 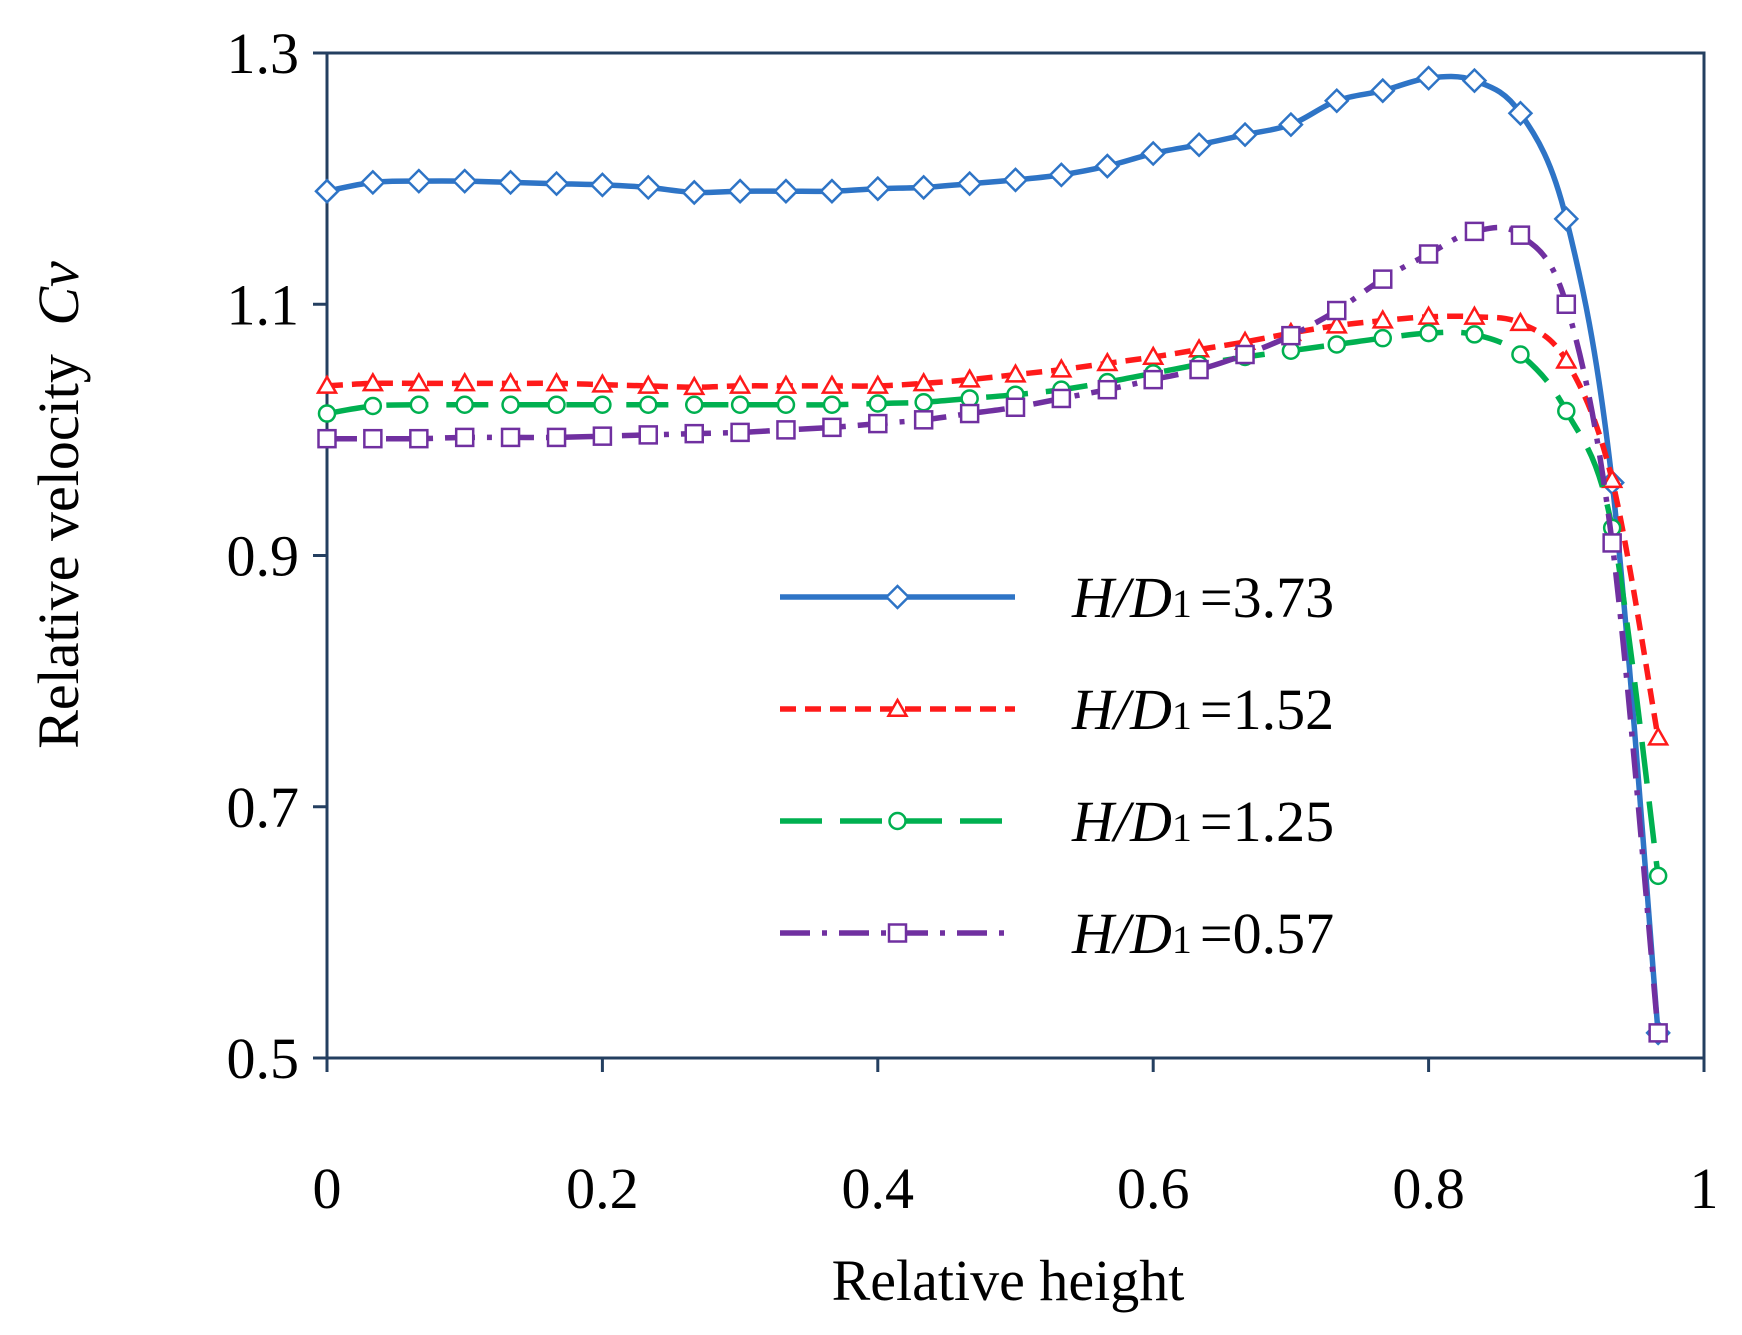 I want to click on legend: H/D1 =3.73H/D1 =1.52H/D1 =1.25H/D1 =0.57, so click(x=1057, y=765).